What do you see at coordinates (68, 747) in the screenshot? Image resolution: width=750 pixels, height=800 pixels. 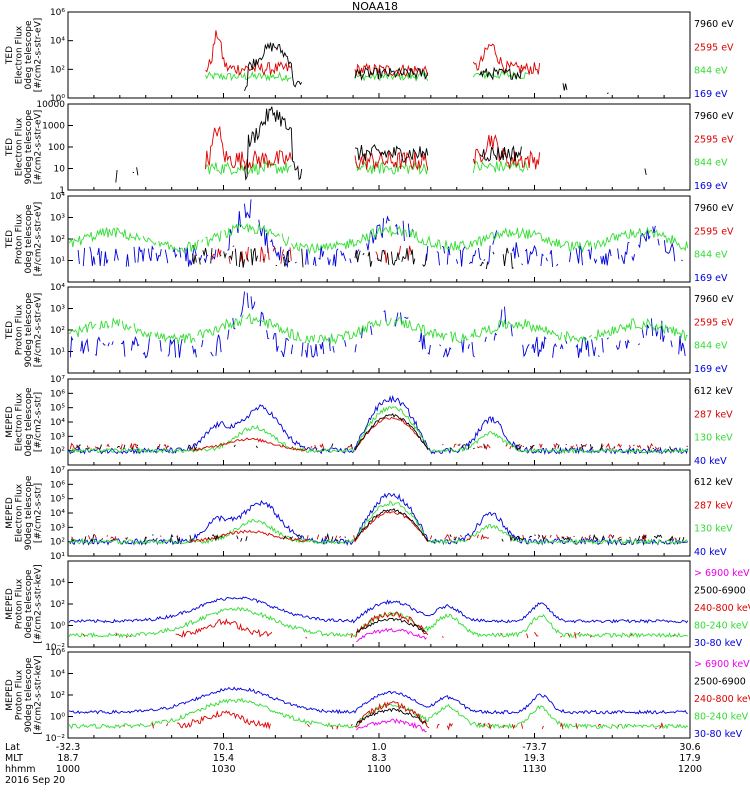 I see `time-axis-value: -32.3` at bounding box center [68, 747].